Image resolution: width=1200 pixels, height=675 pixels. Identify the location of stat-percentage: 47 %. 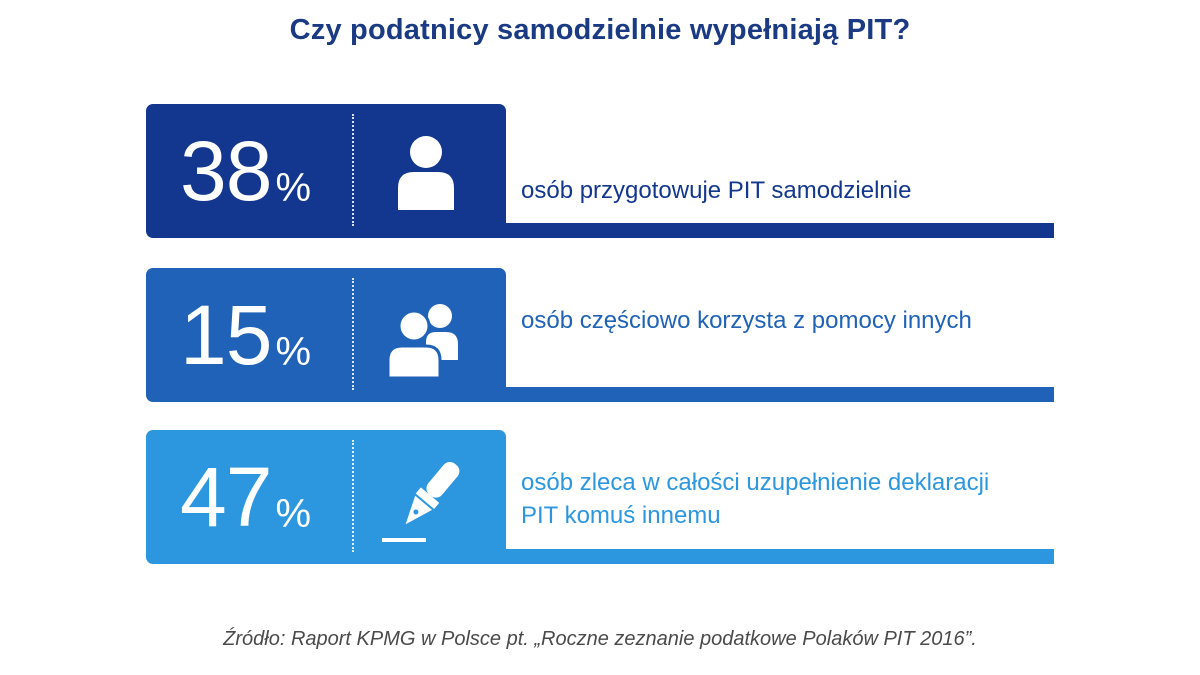
(245, 497).